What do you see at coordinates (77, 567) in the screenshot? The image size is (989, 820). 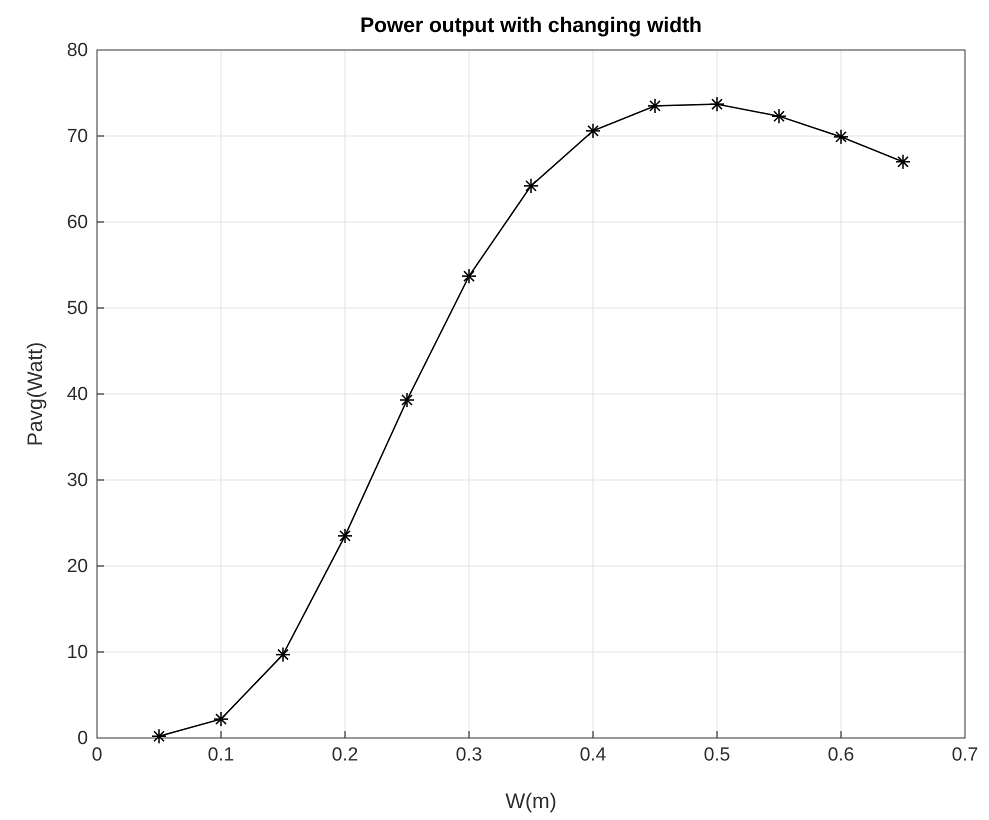 I see `y-tick-label: 20` at bounding box center [77, 567].